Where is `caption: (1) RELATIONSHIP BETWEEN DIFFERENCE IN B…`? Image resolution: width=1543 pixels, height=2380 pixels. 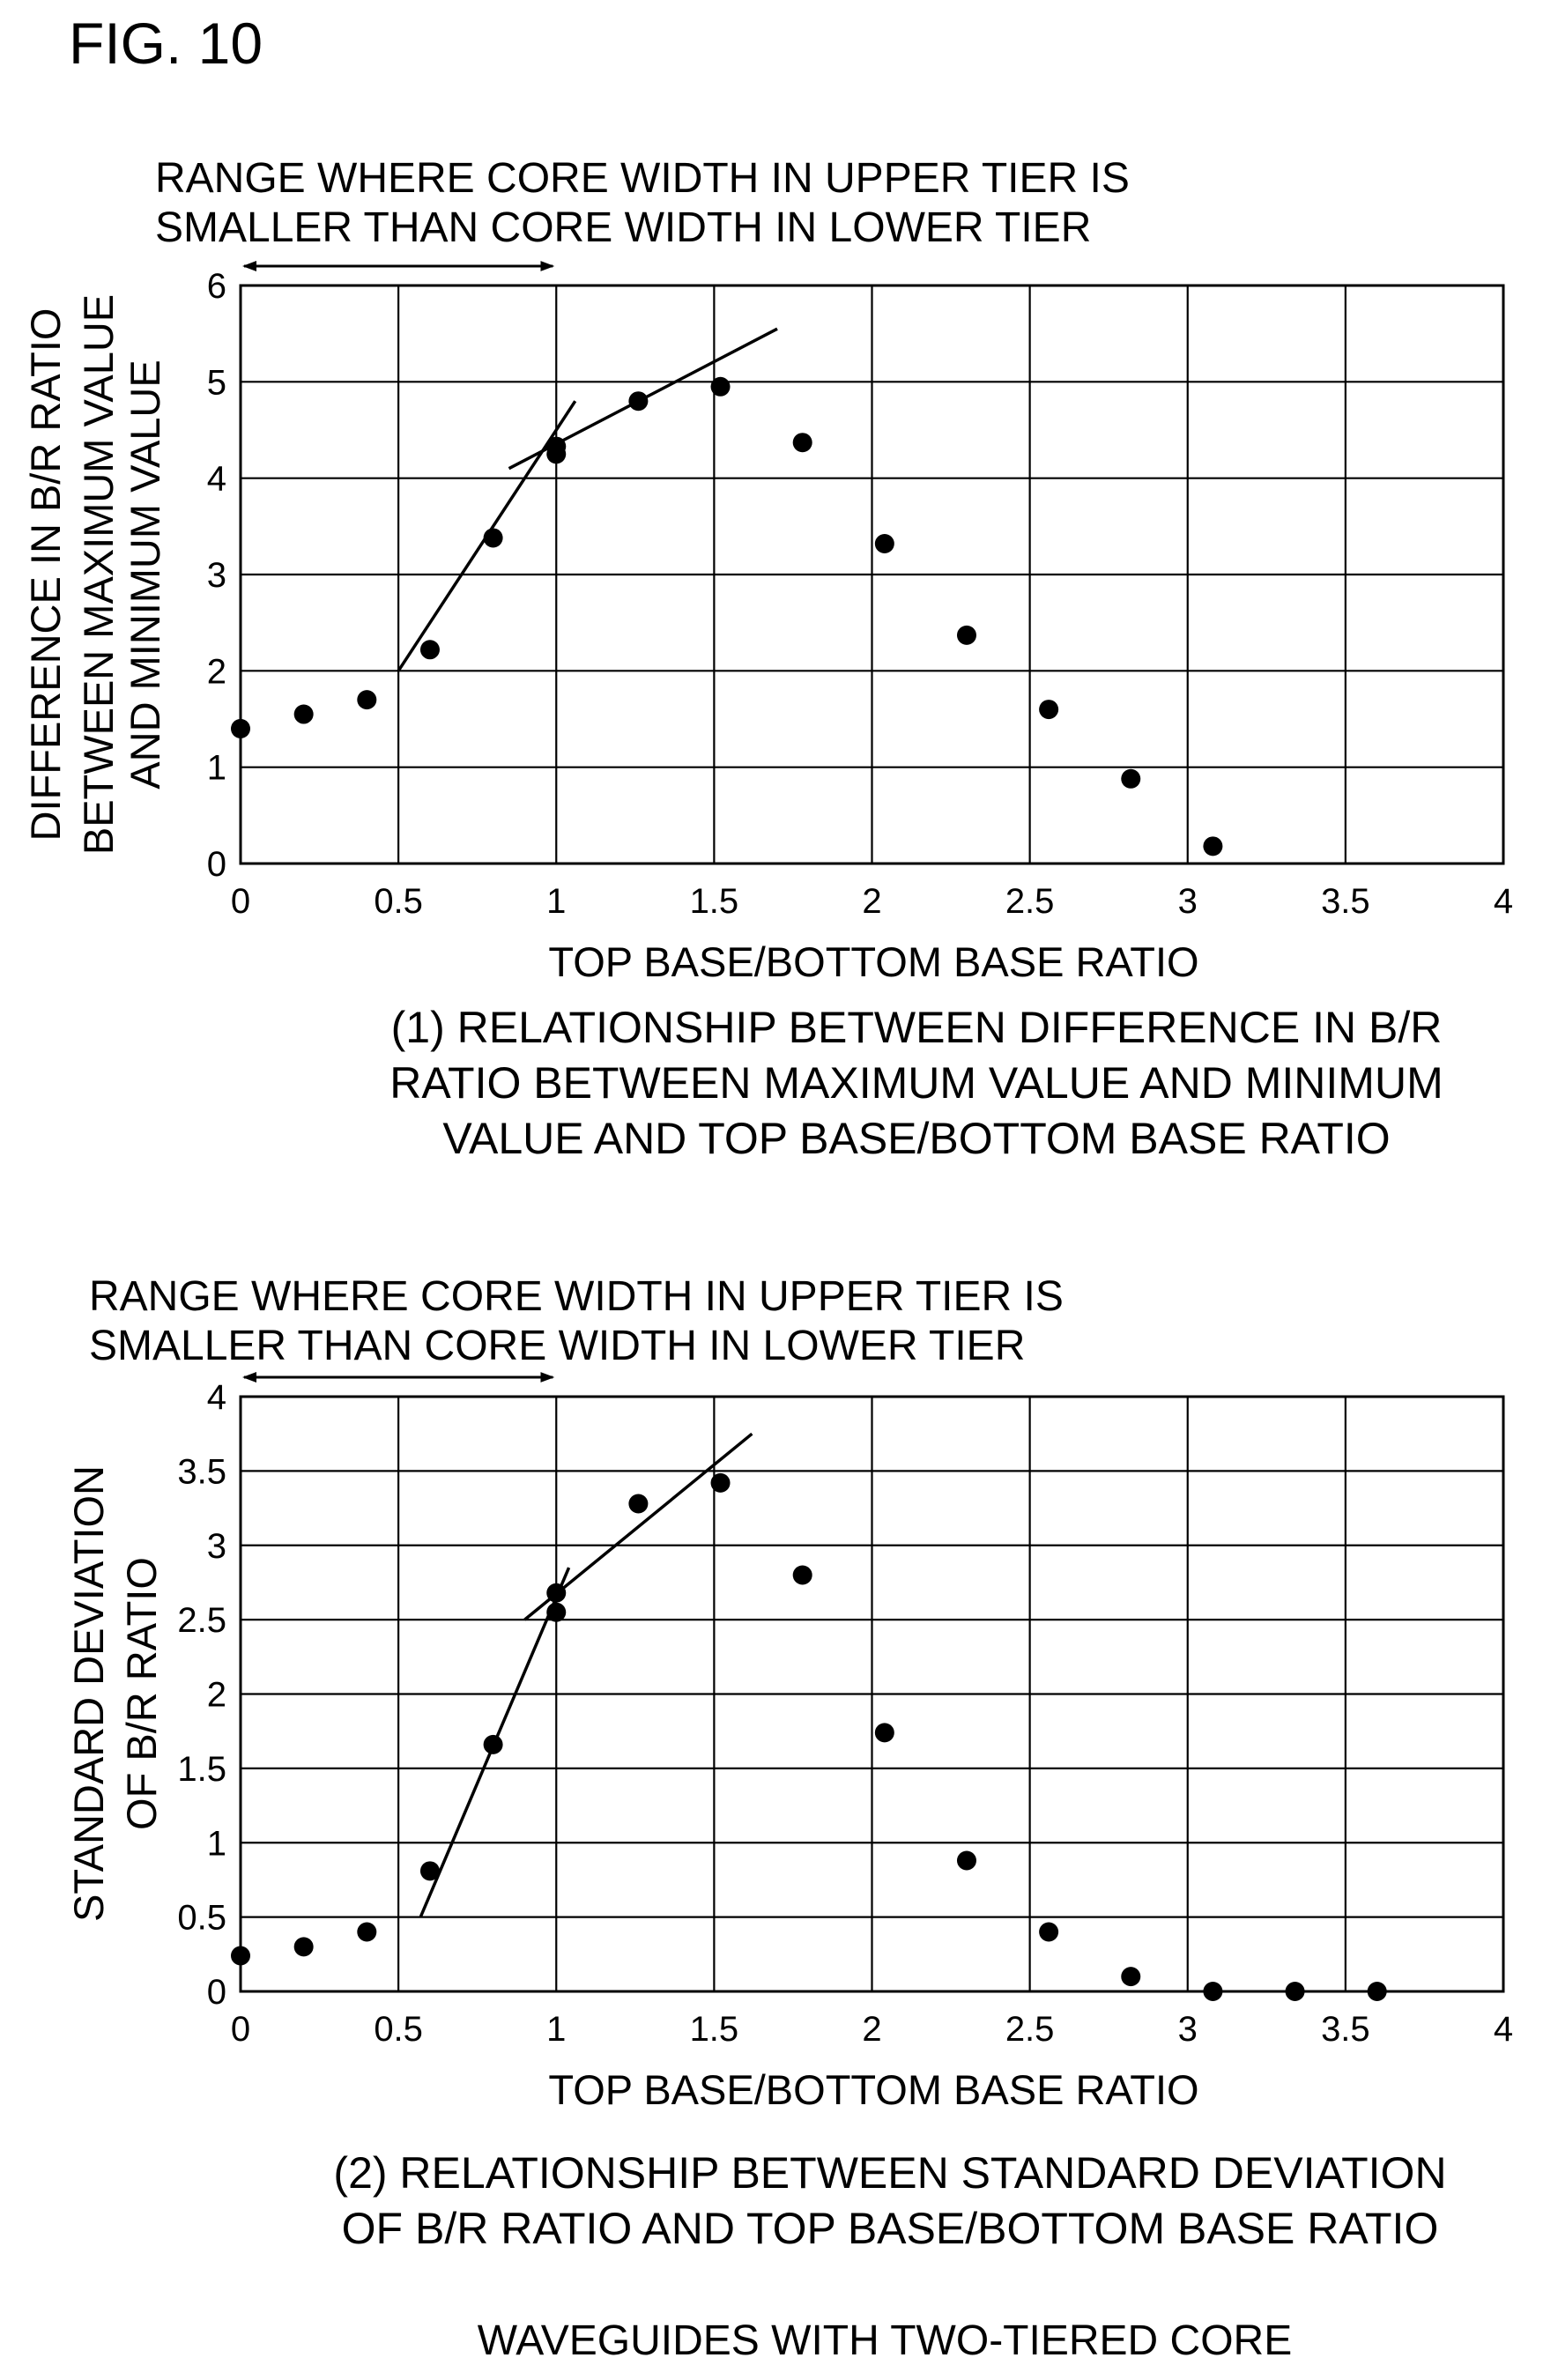 caption: (1) RELATIONSHIP BETWEEN DIFFERENCE IN B… is located at coordinates (916, 1083).